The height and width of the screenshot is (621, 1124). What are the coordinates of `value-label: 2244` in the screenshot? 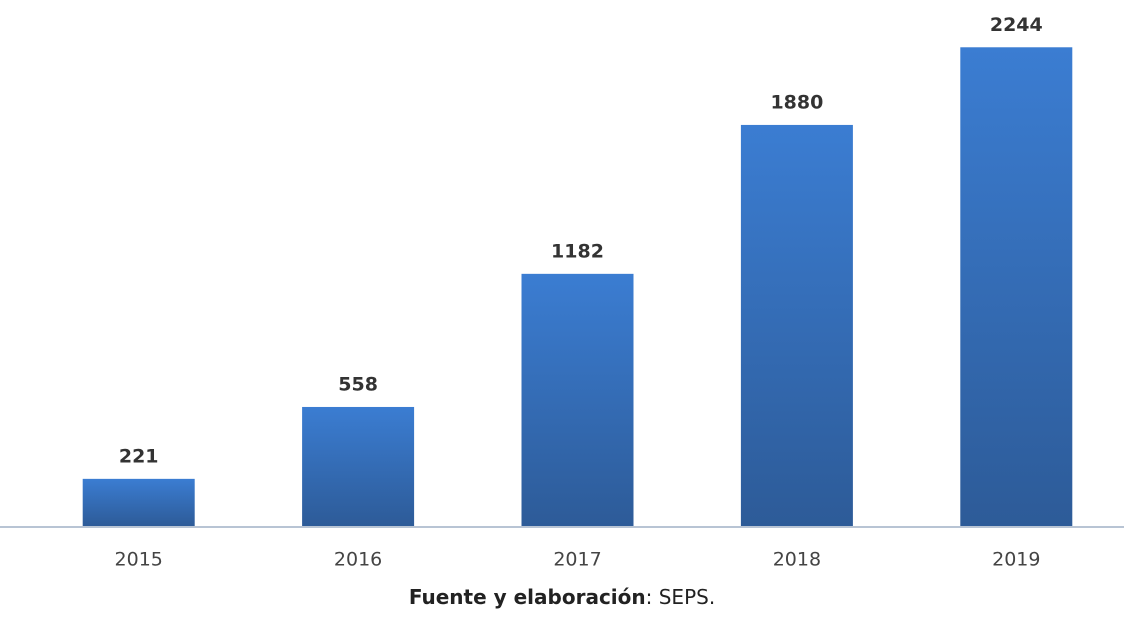 It's located at (1016, 25).